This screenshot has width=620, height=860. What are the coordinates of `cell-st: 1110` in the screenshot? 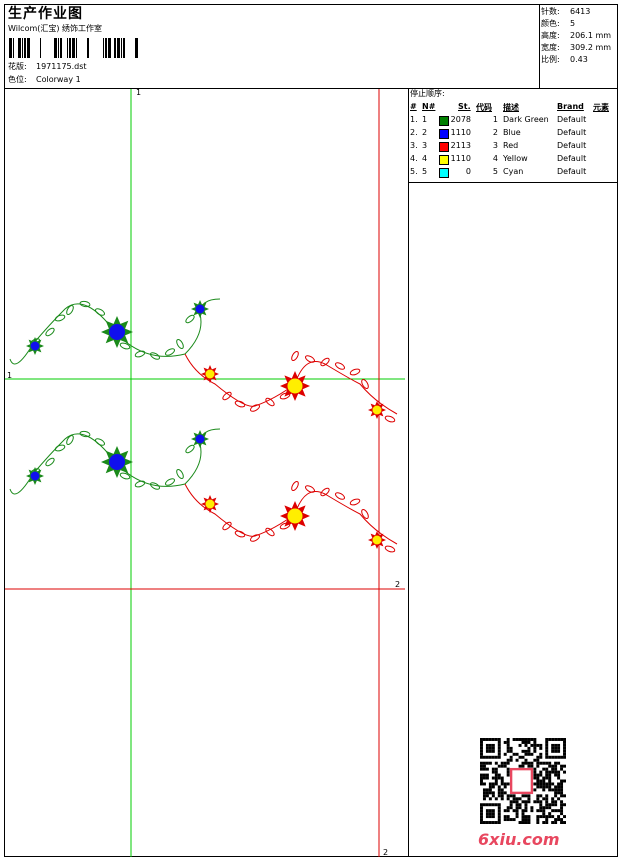 It's located at (460, 132).